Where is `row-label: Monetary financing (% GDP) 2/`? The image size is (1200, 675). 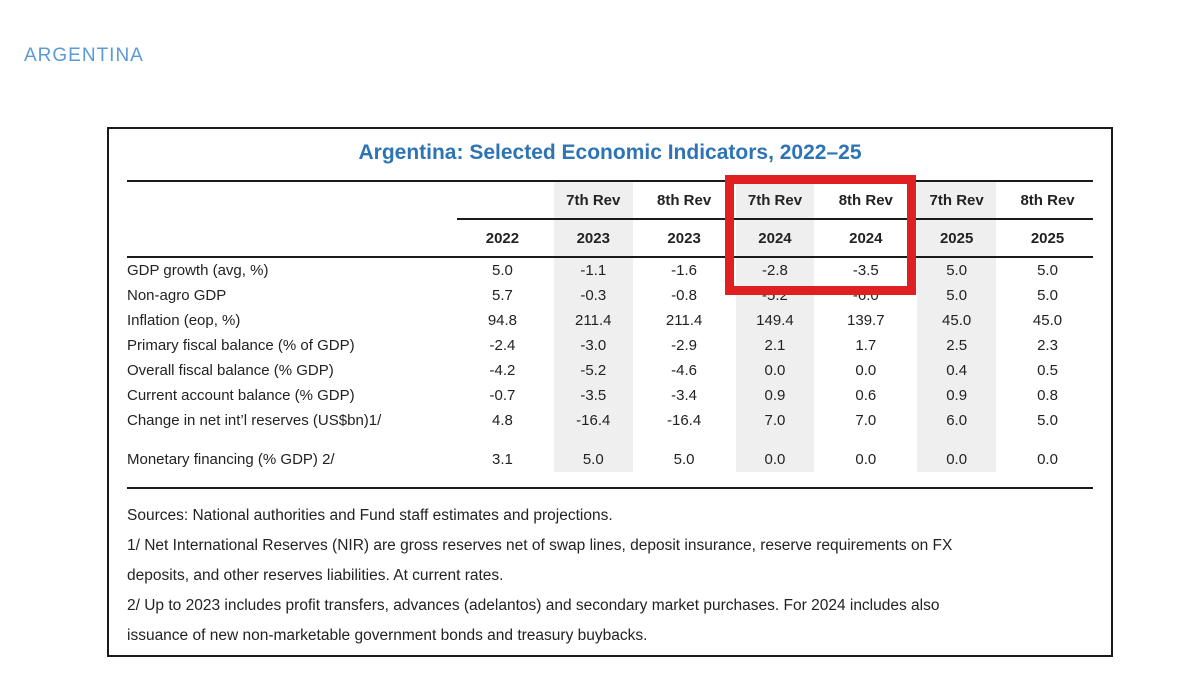
row-label: Monetary financing (% GDP) 2/ is located at coordinates (231, 459).